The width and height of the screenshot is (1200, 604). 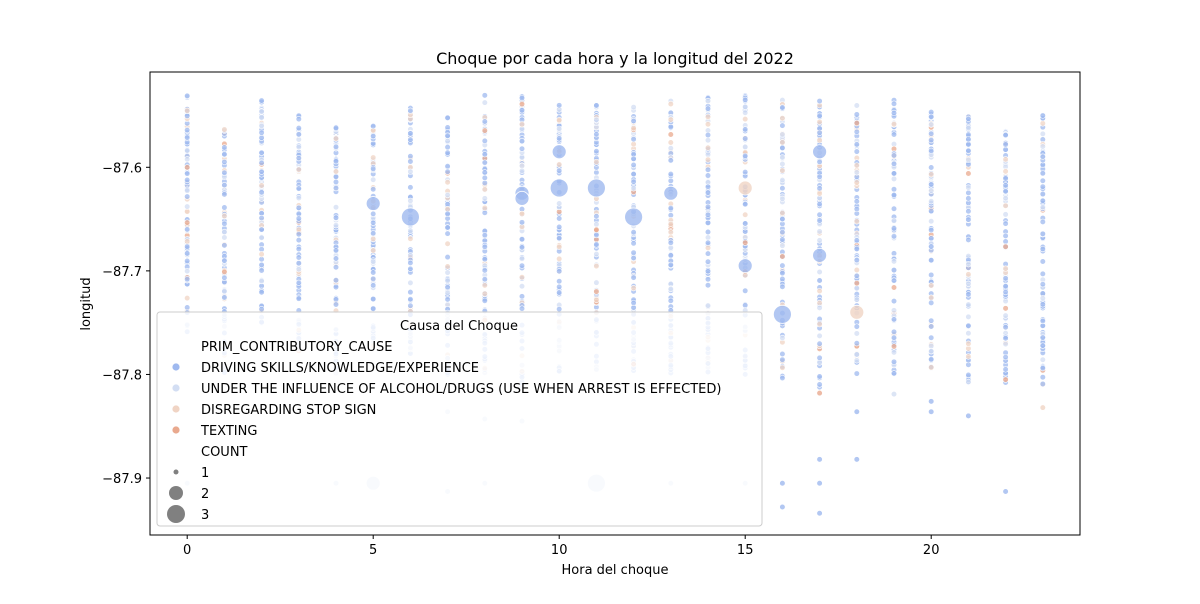 What do you see at coordinates (205, 473) in the screenshot?
I see `legend-size-label-1: 1` at bounding box center [205, 473].